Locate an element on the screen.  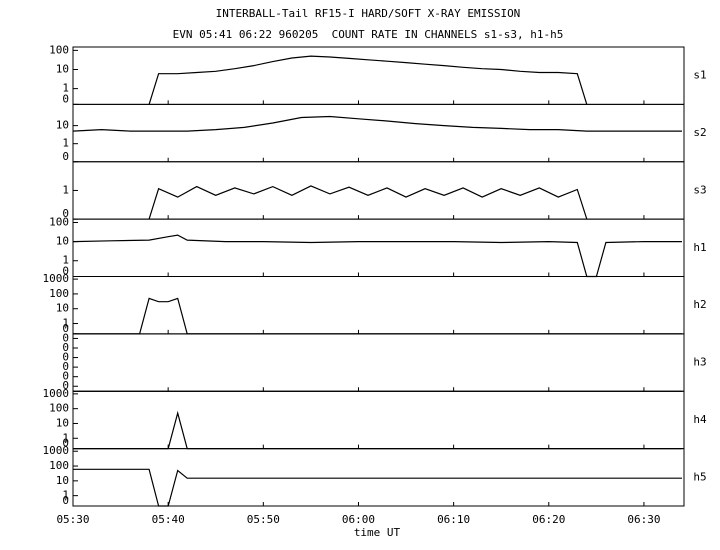
panel-label: s2 is located at coordinates (699, 132).